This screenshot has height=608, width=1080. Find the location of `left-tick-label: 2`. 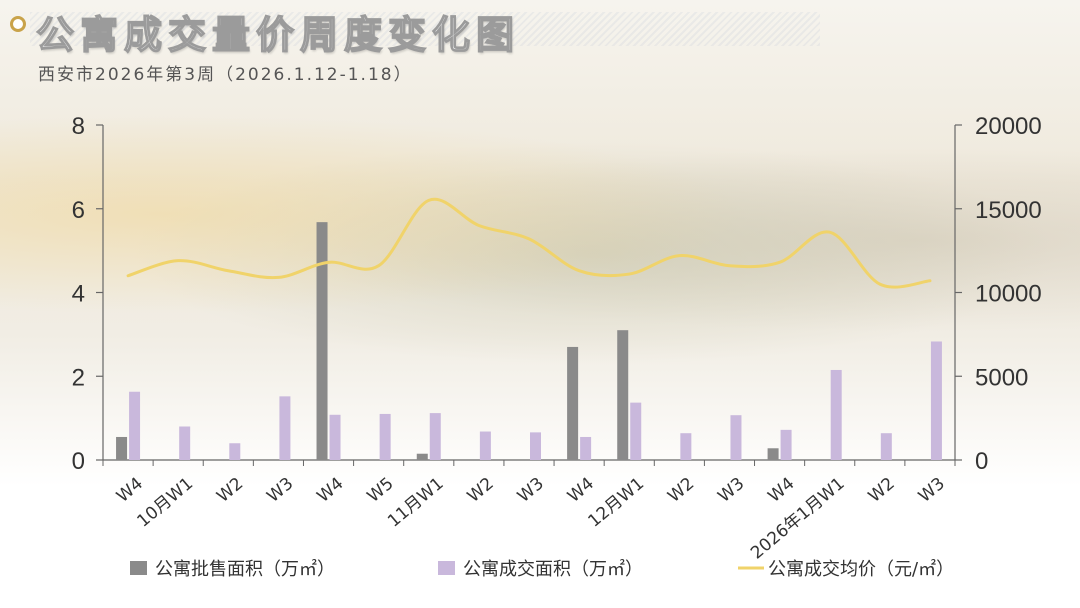

left-tick-label: 2 is located at coordinates (78, 377).